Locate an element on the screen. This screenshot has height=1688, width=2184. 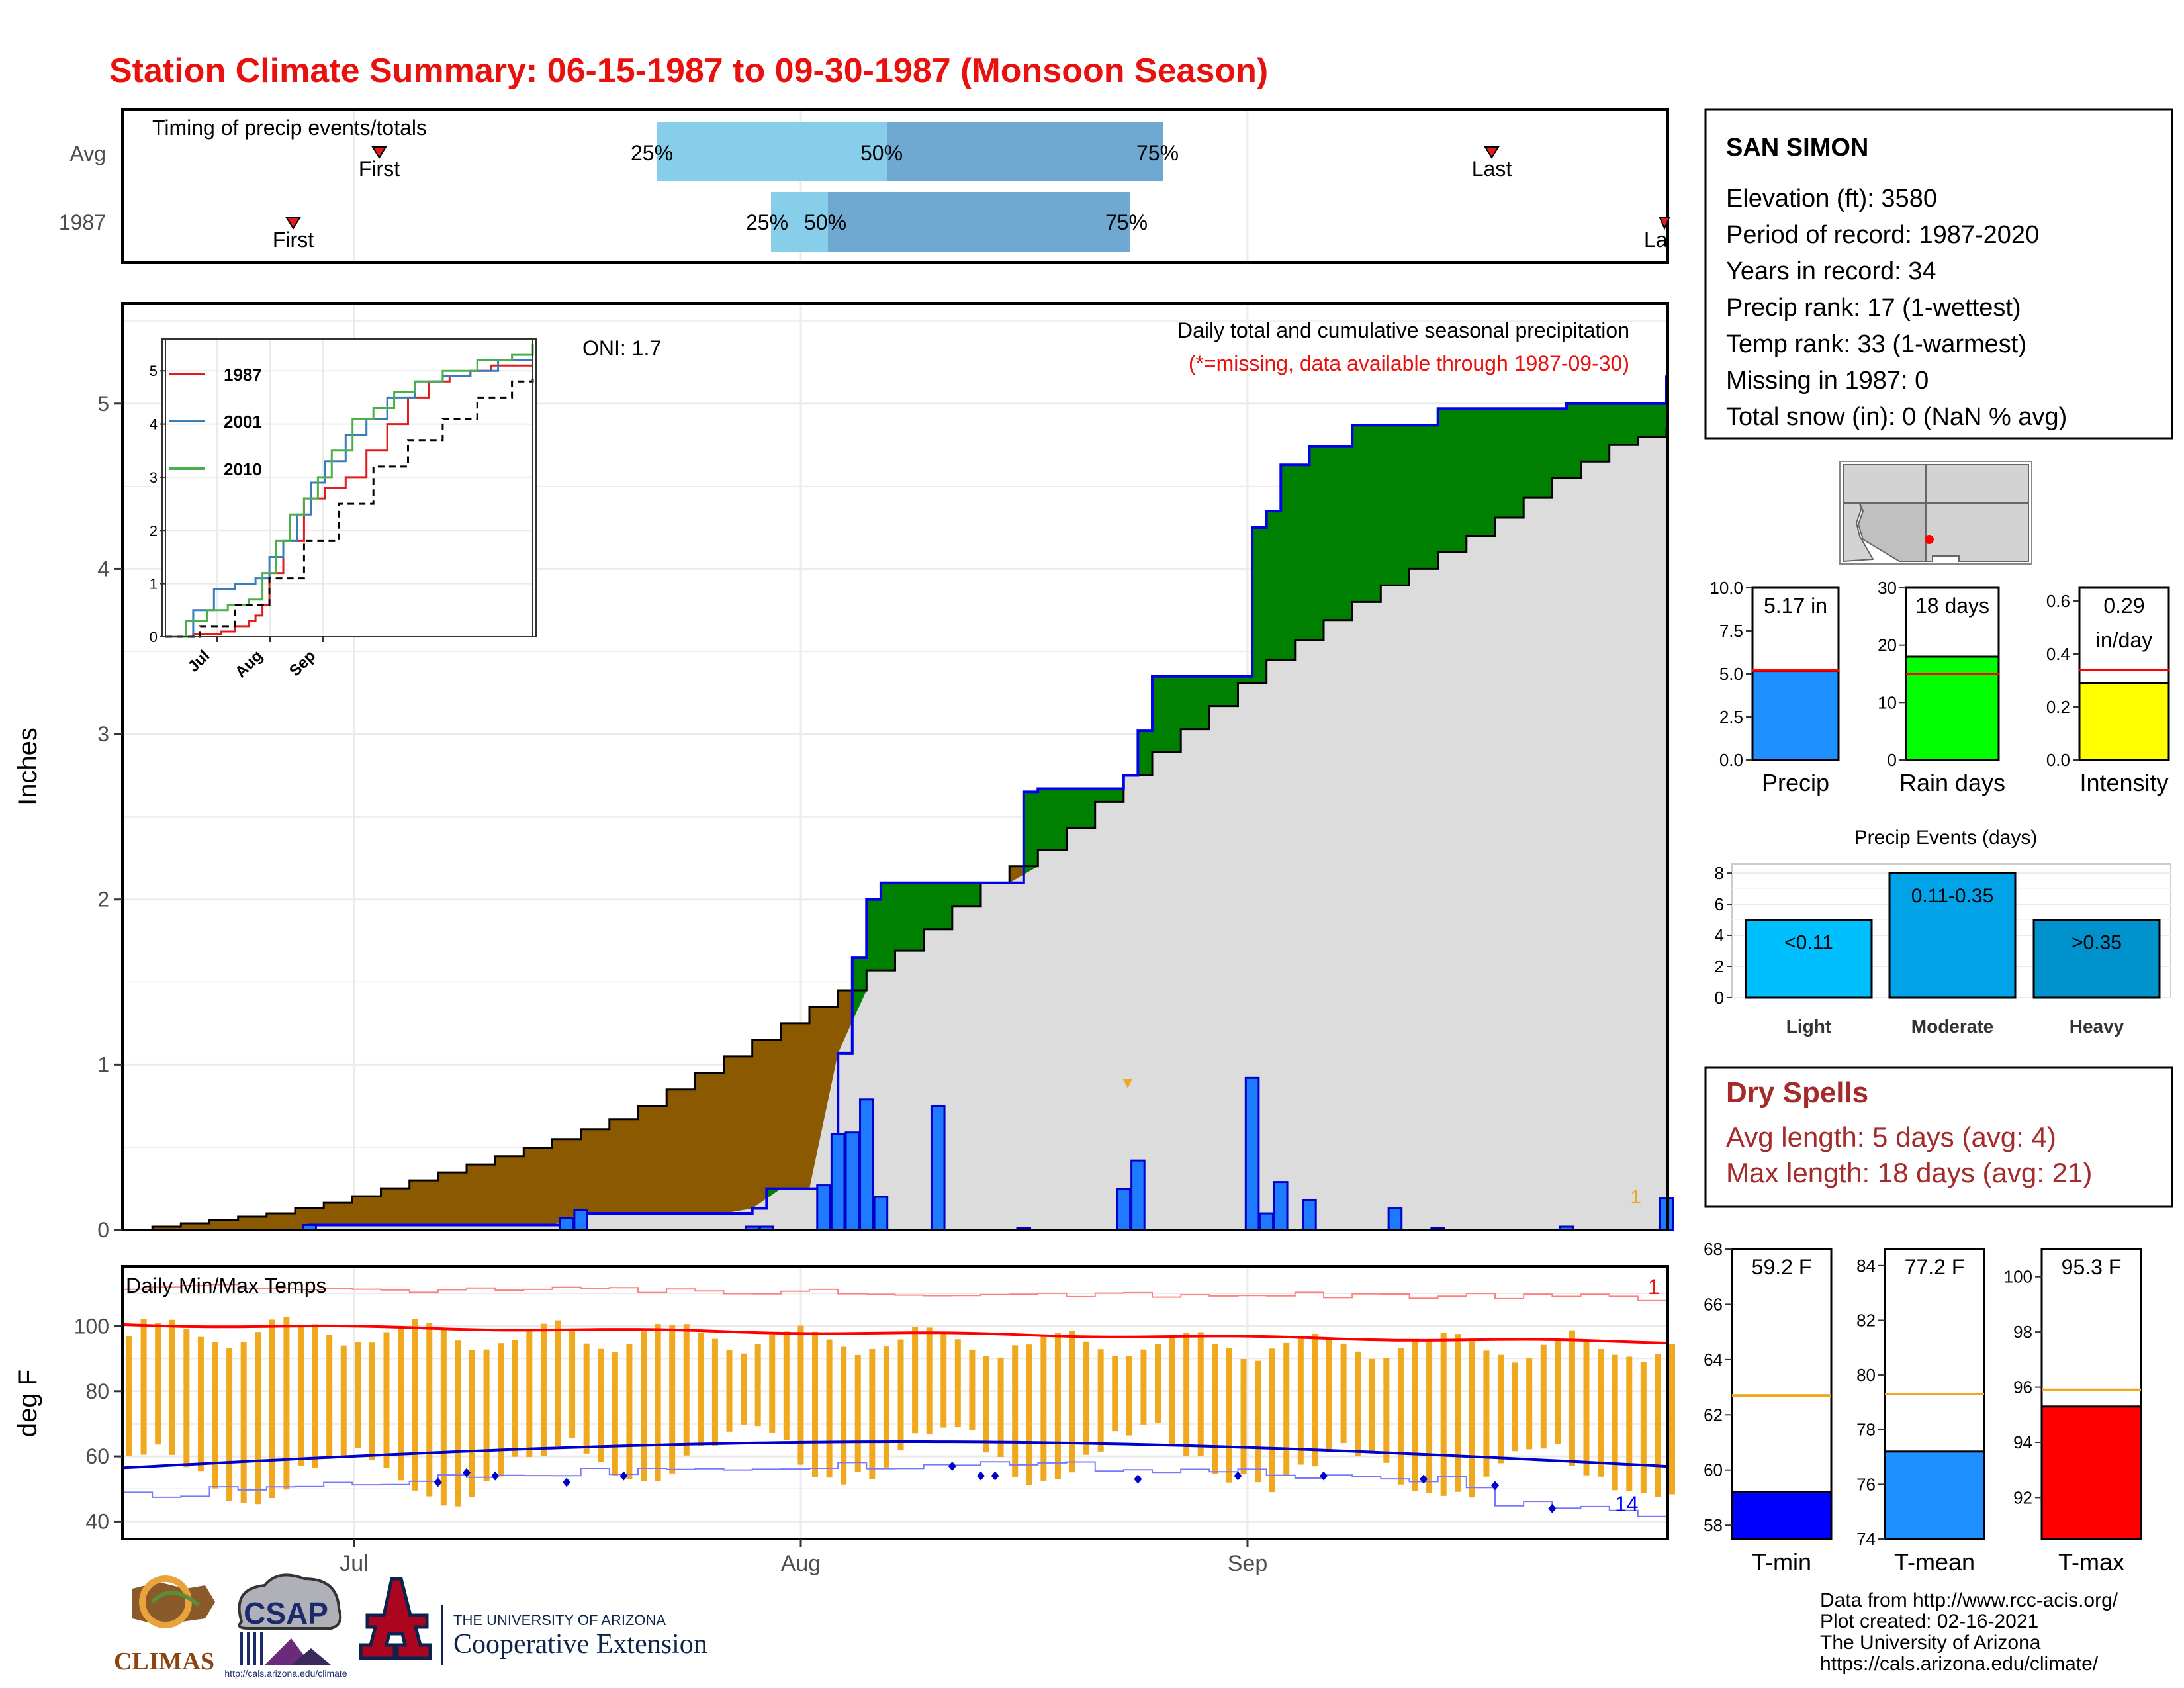
ua-block-a is located at coordinates (395, 1618).